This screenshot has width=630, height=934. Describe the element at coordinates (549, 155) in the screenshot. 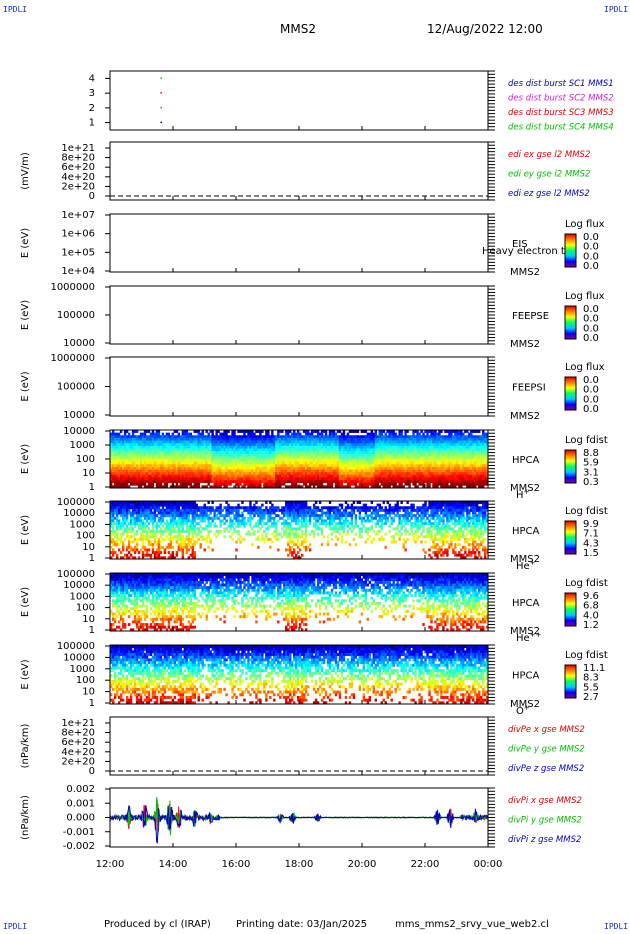

I see `legend-entry: edi ex gse l2 MMS2` at that location.